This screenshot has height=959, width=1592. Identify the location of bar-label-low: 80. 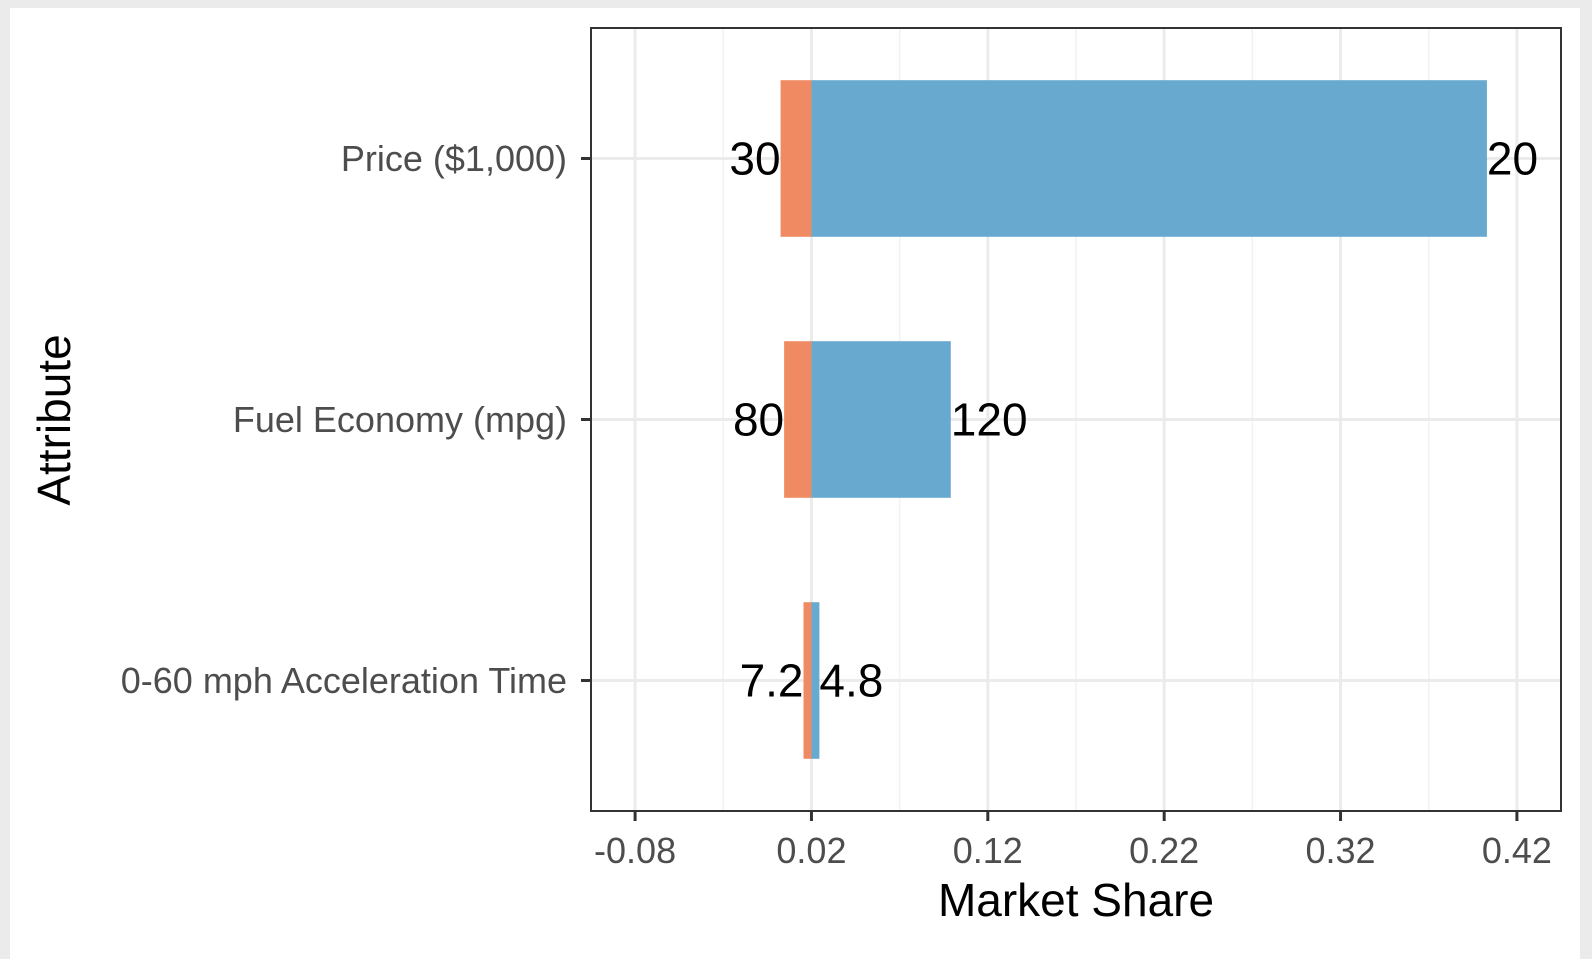
(758, 420).